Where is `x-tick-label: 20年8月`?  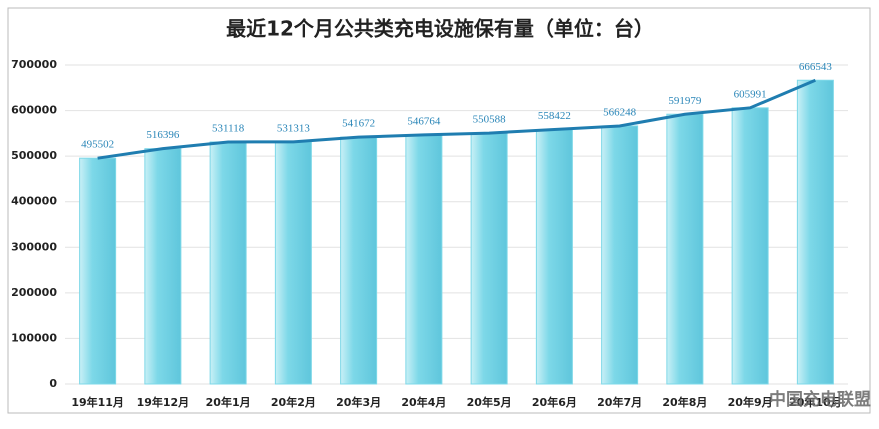
x-tick-label: 20年8月 is located at coordinates (684, 402).